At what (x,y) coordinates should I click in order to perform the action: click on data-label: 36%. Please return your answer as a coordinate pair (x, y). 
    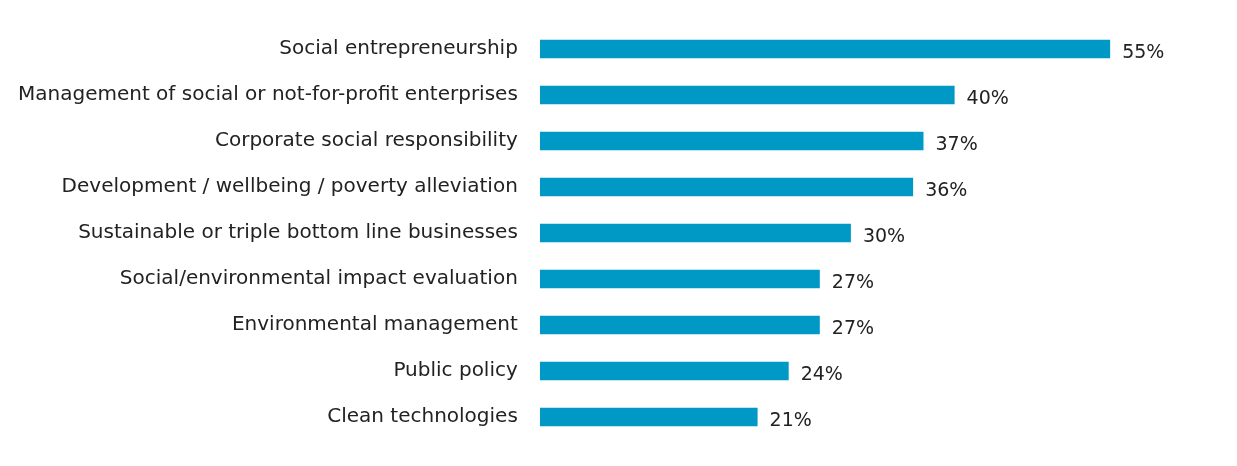
    Looking at the image, I should click on (946, 188).